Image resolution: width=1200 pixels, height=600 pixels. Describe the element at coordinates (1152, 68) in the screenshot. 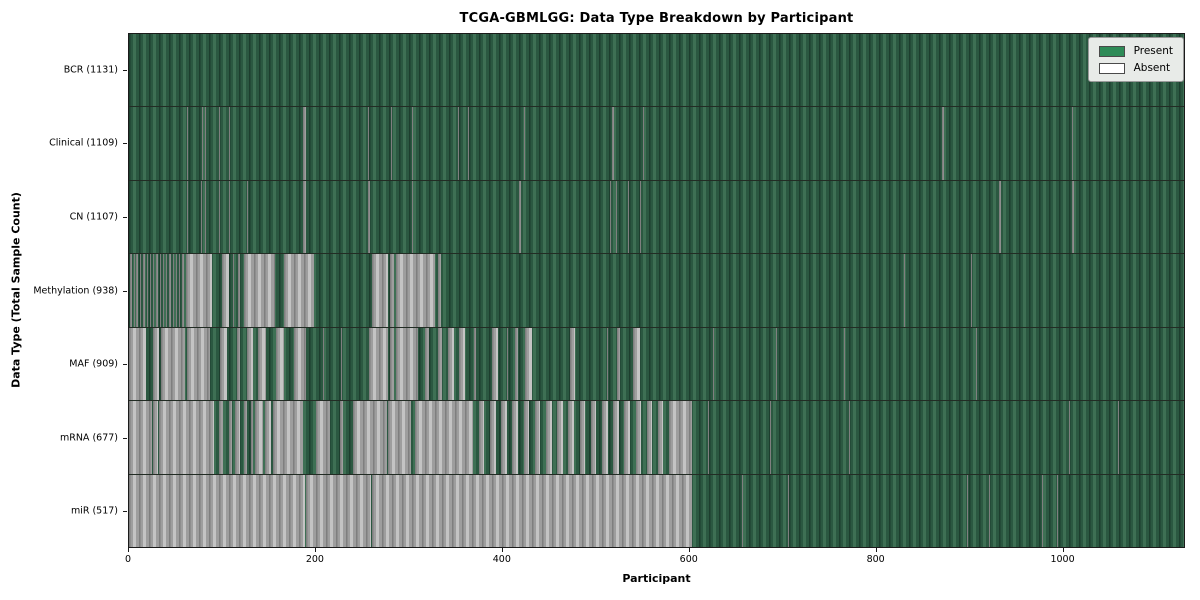

I see `legend-label-absent: Absent` at that location.